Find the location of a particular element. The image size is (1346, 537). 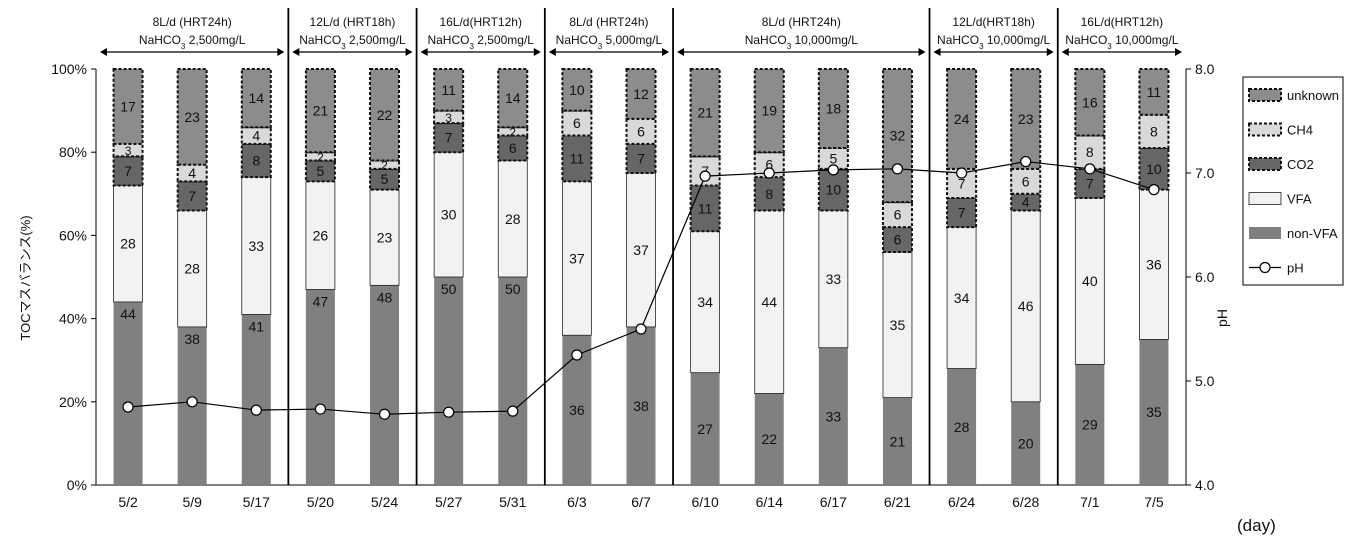

data-label-unknown: 11 is located at coordinates (1154, 92).